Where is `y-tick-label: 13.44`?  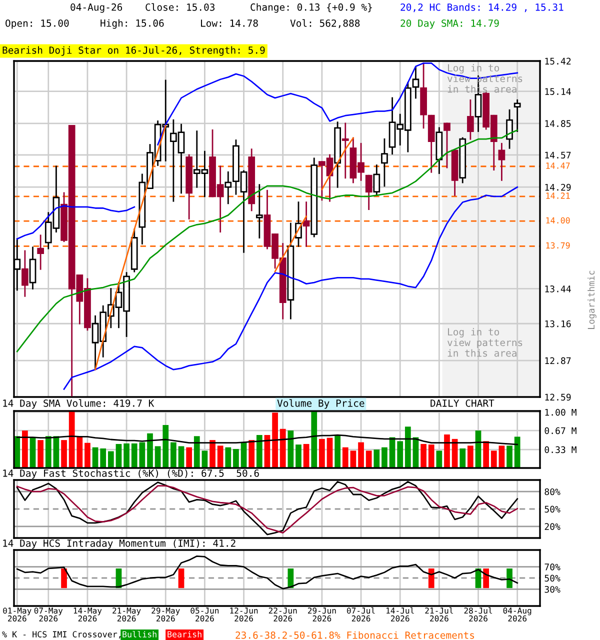
y-tick-label: 13.44 is located at coordinates (558, 288).